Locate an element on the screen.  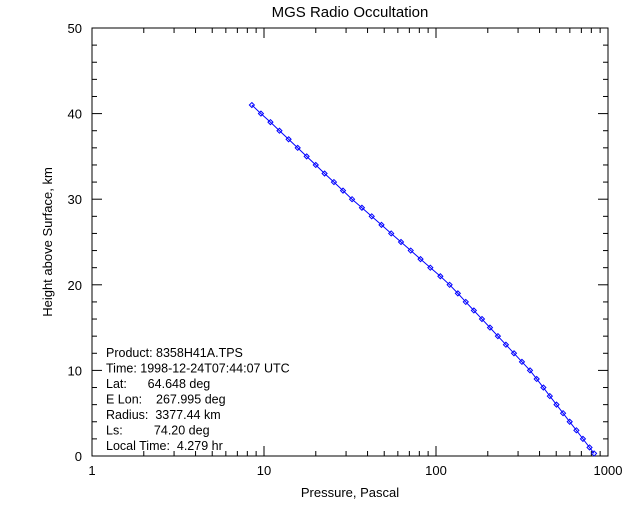
annotation-line: Radius: 3377.44 km is located at coordinates (163, 415).